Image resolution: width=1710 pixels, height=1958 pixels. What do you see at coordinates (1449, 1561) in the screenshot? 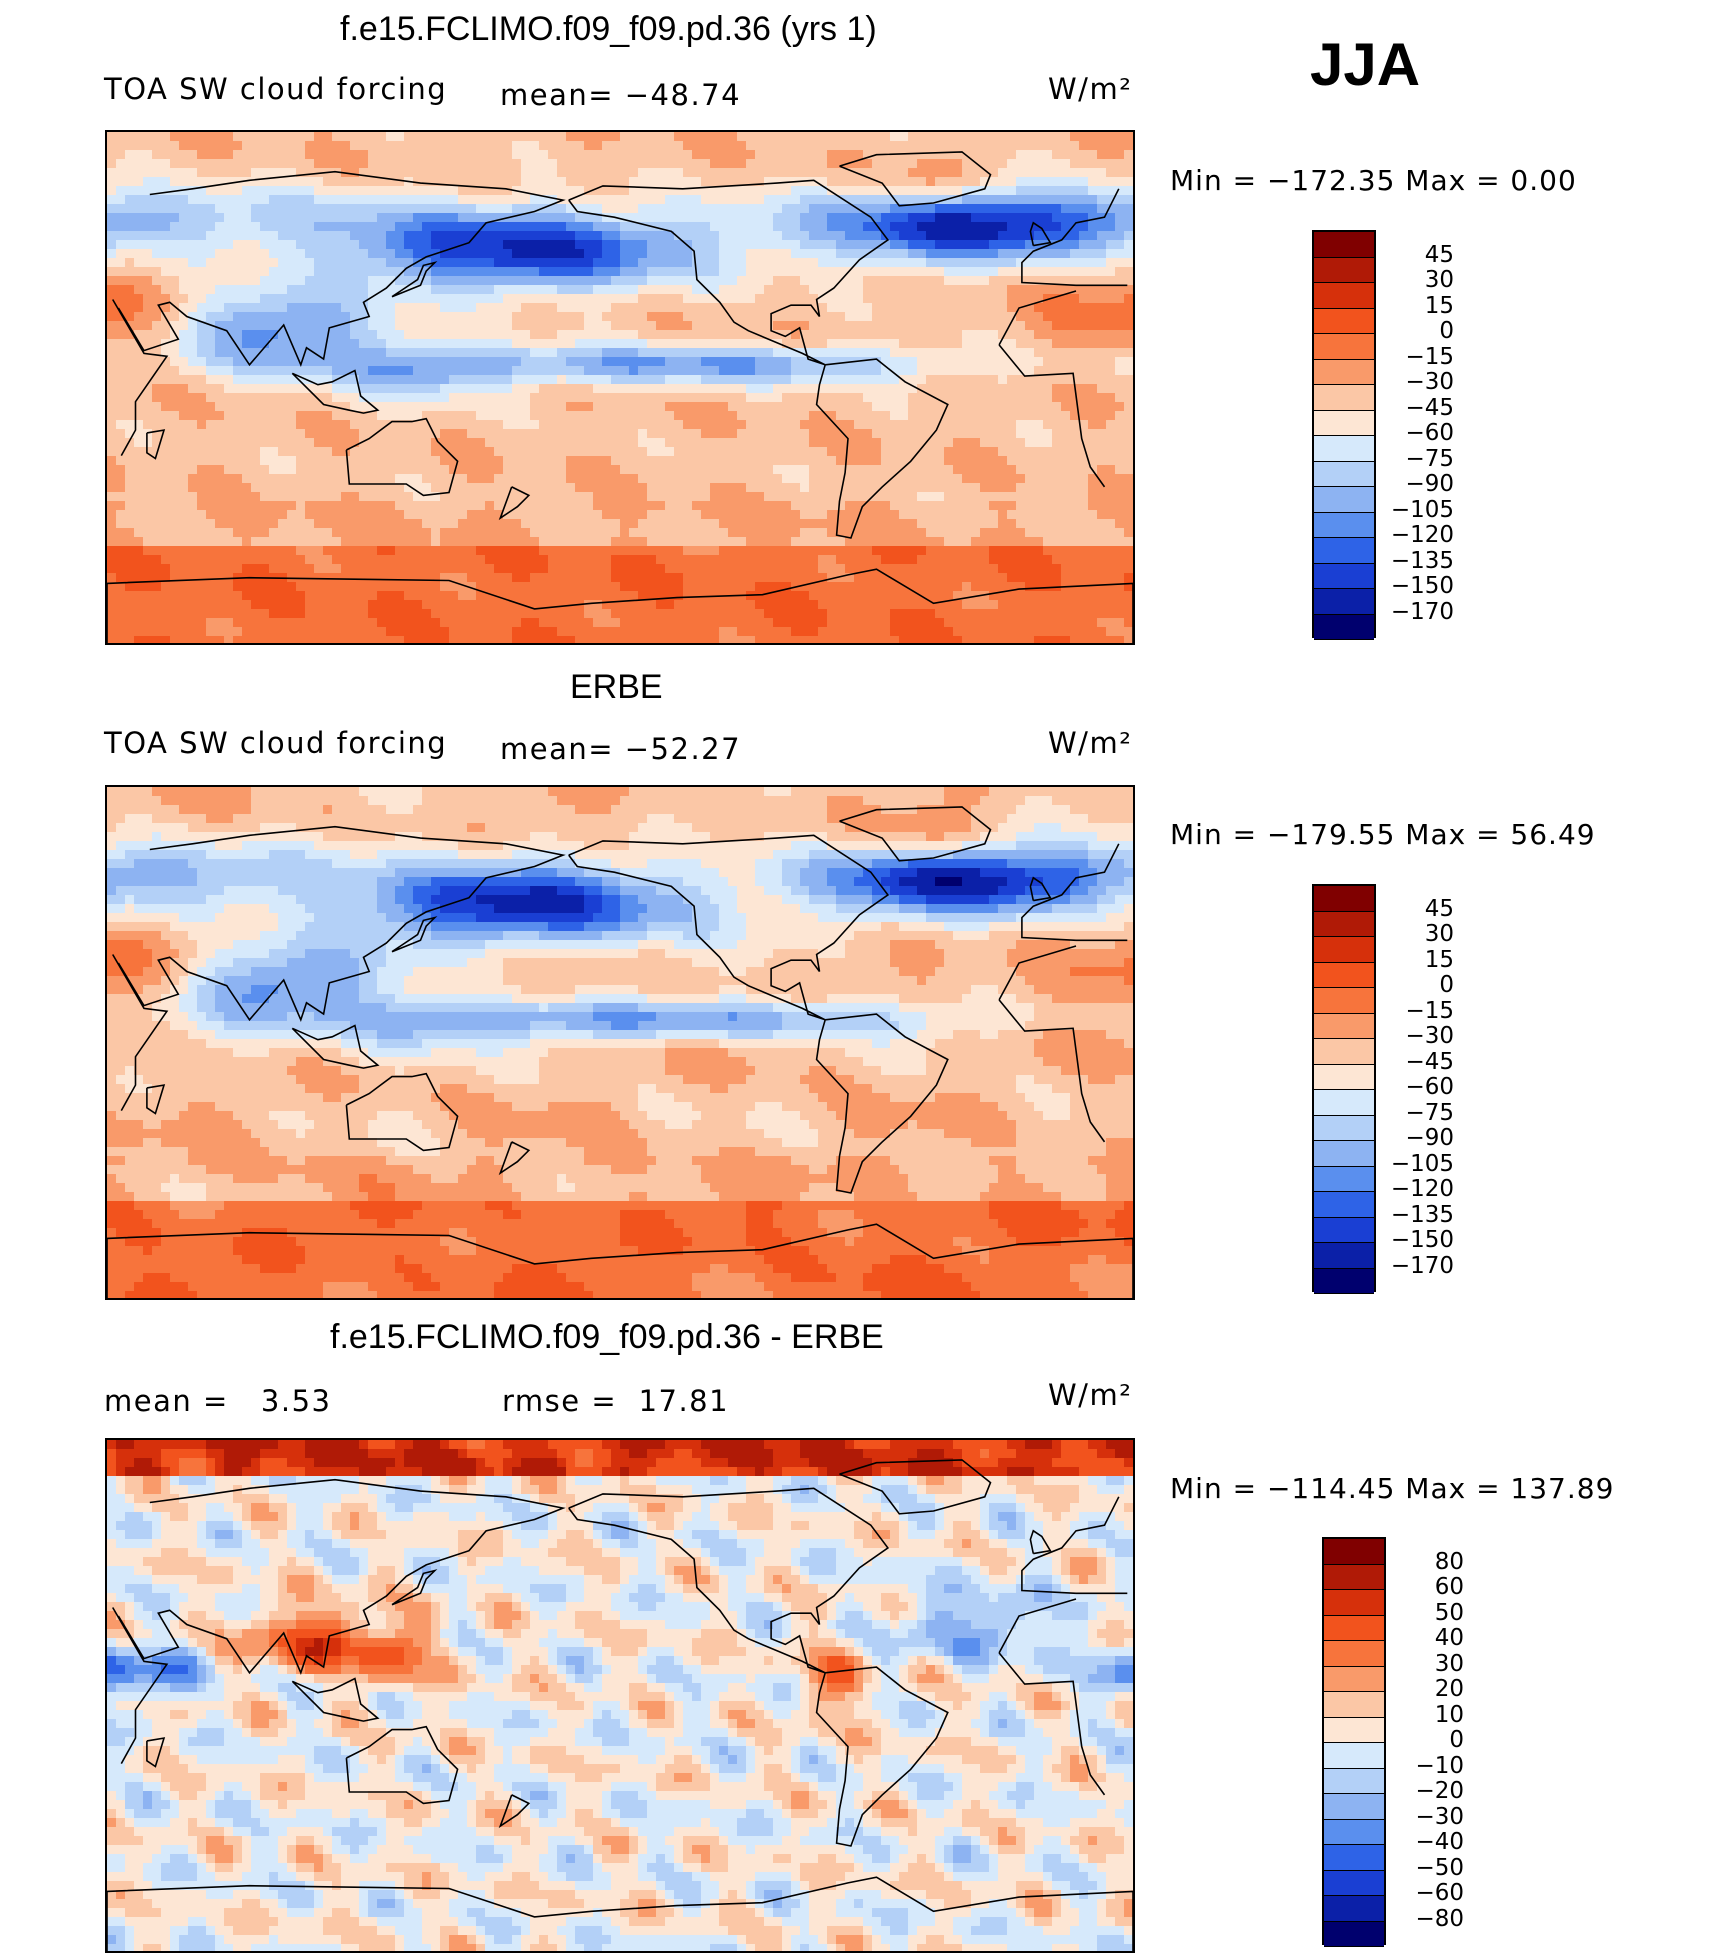
I see `colorbar-label: 80` at bounding box center [1449, 1561].